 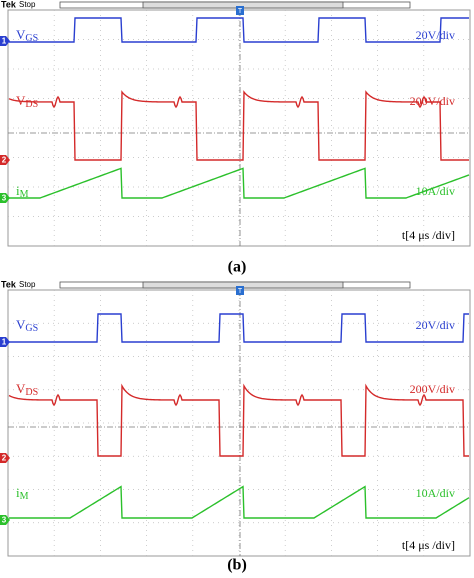 What do you see at coordinates (237, 267) in the screenshot?
I see `caption: (a)` at bounding box center [237, 267].